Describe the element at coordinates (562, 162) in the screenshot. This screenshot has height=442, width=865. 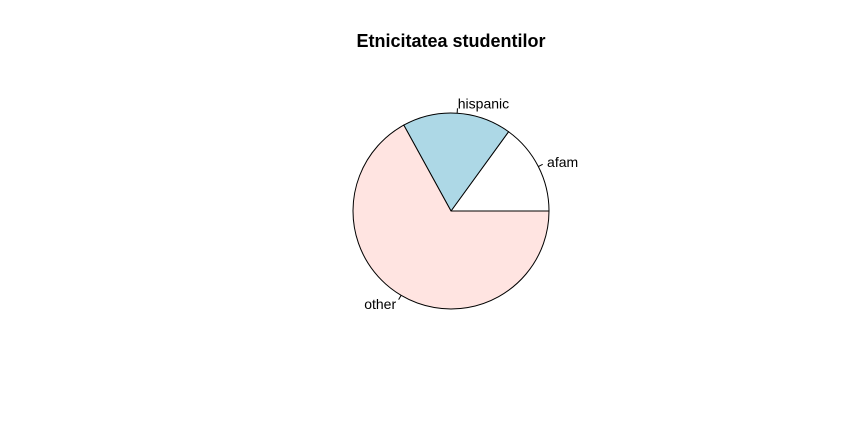
I see `slice-label-afam: afam` at that location.